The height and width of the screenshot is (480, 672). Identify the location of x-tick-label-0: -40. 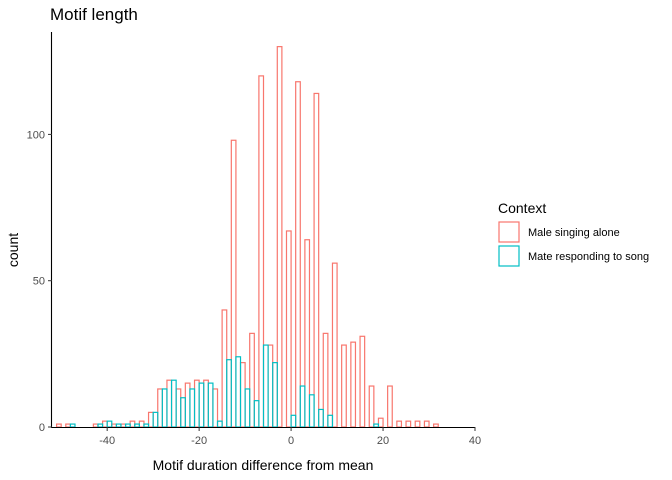
(107, 441).